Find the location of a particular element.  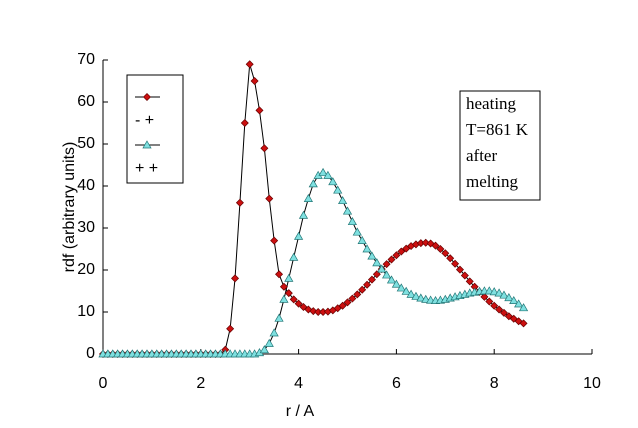

y-tick-label: 70 is located at coordinates (86, 59).